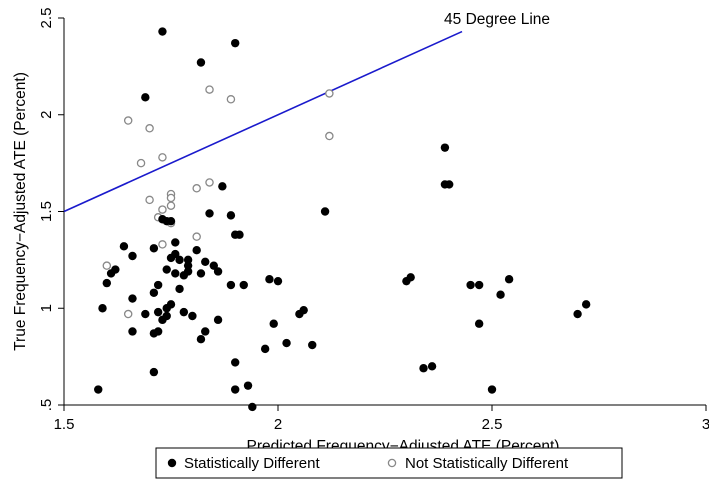 The width and height of the screenshot is (709, 504). What do you see at coordinates (172, 463) in the screenshot?
I see `legend-marker-statistically-different` at bounding box center [172, 463].